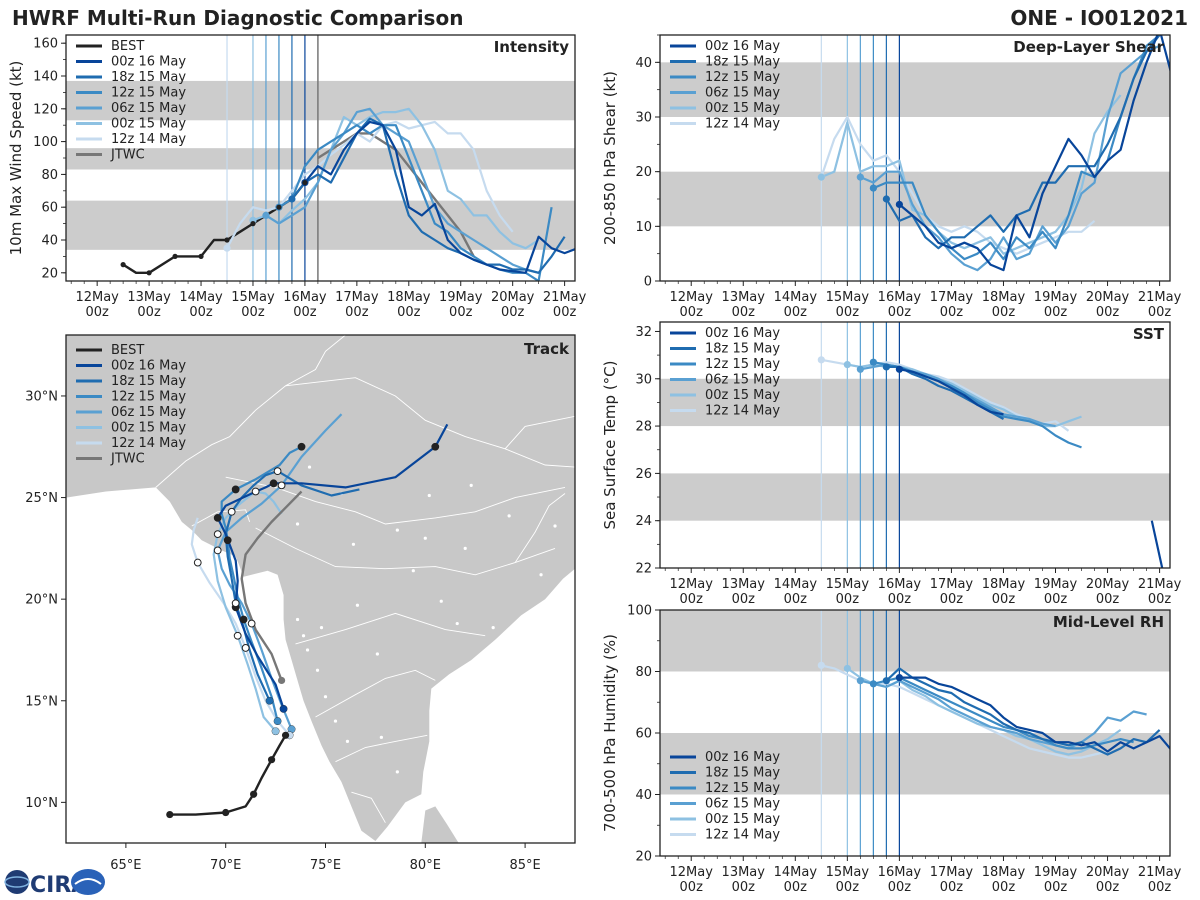  Describe the element at coordinates (240, 627) in the screenshot. I see `track-forecast-line` at that location.